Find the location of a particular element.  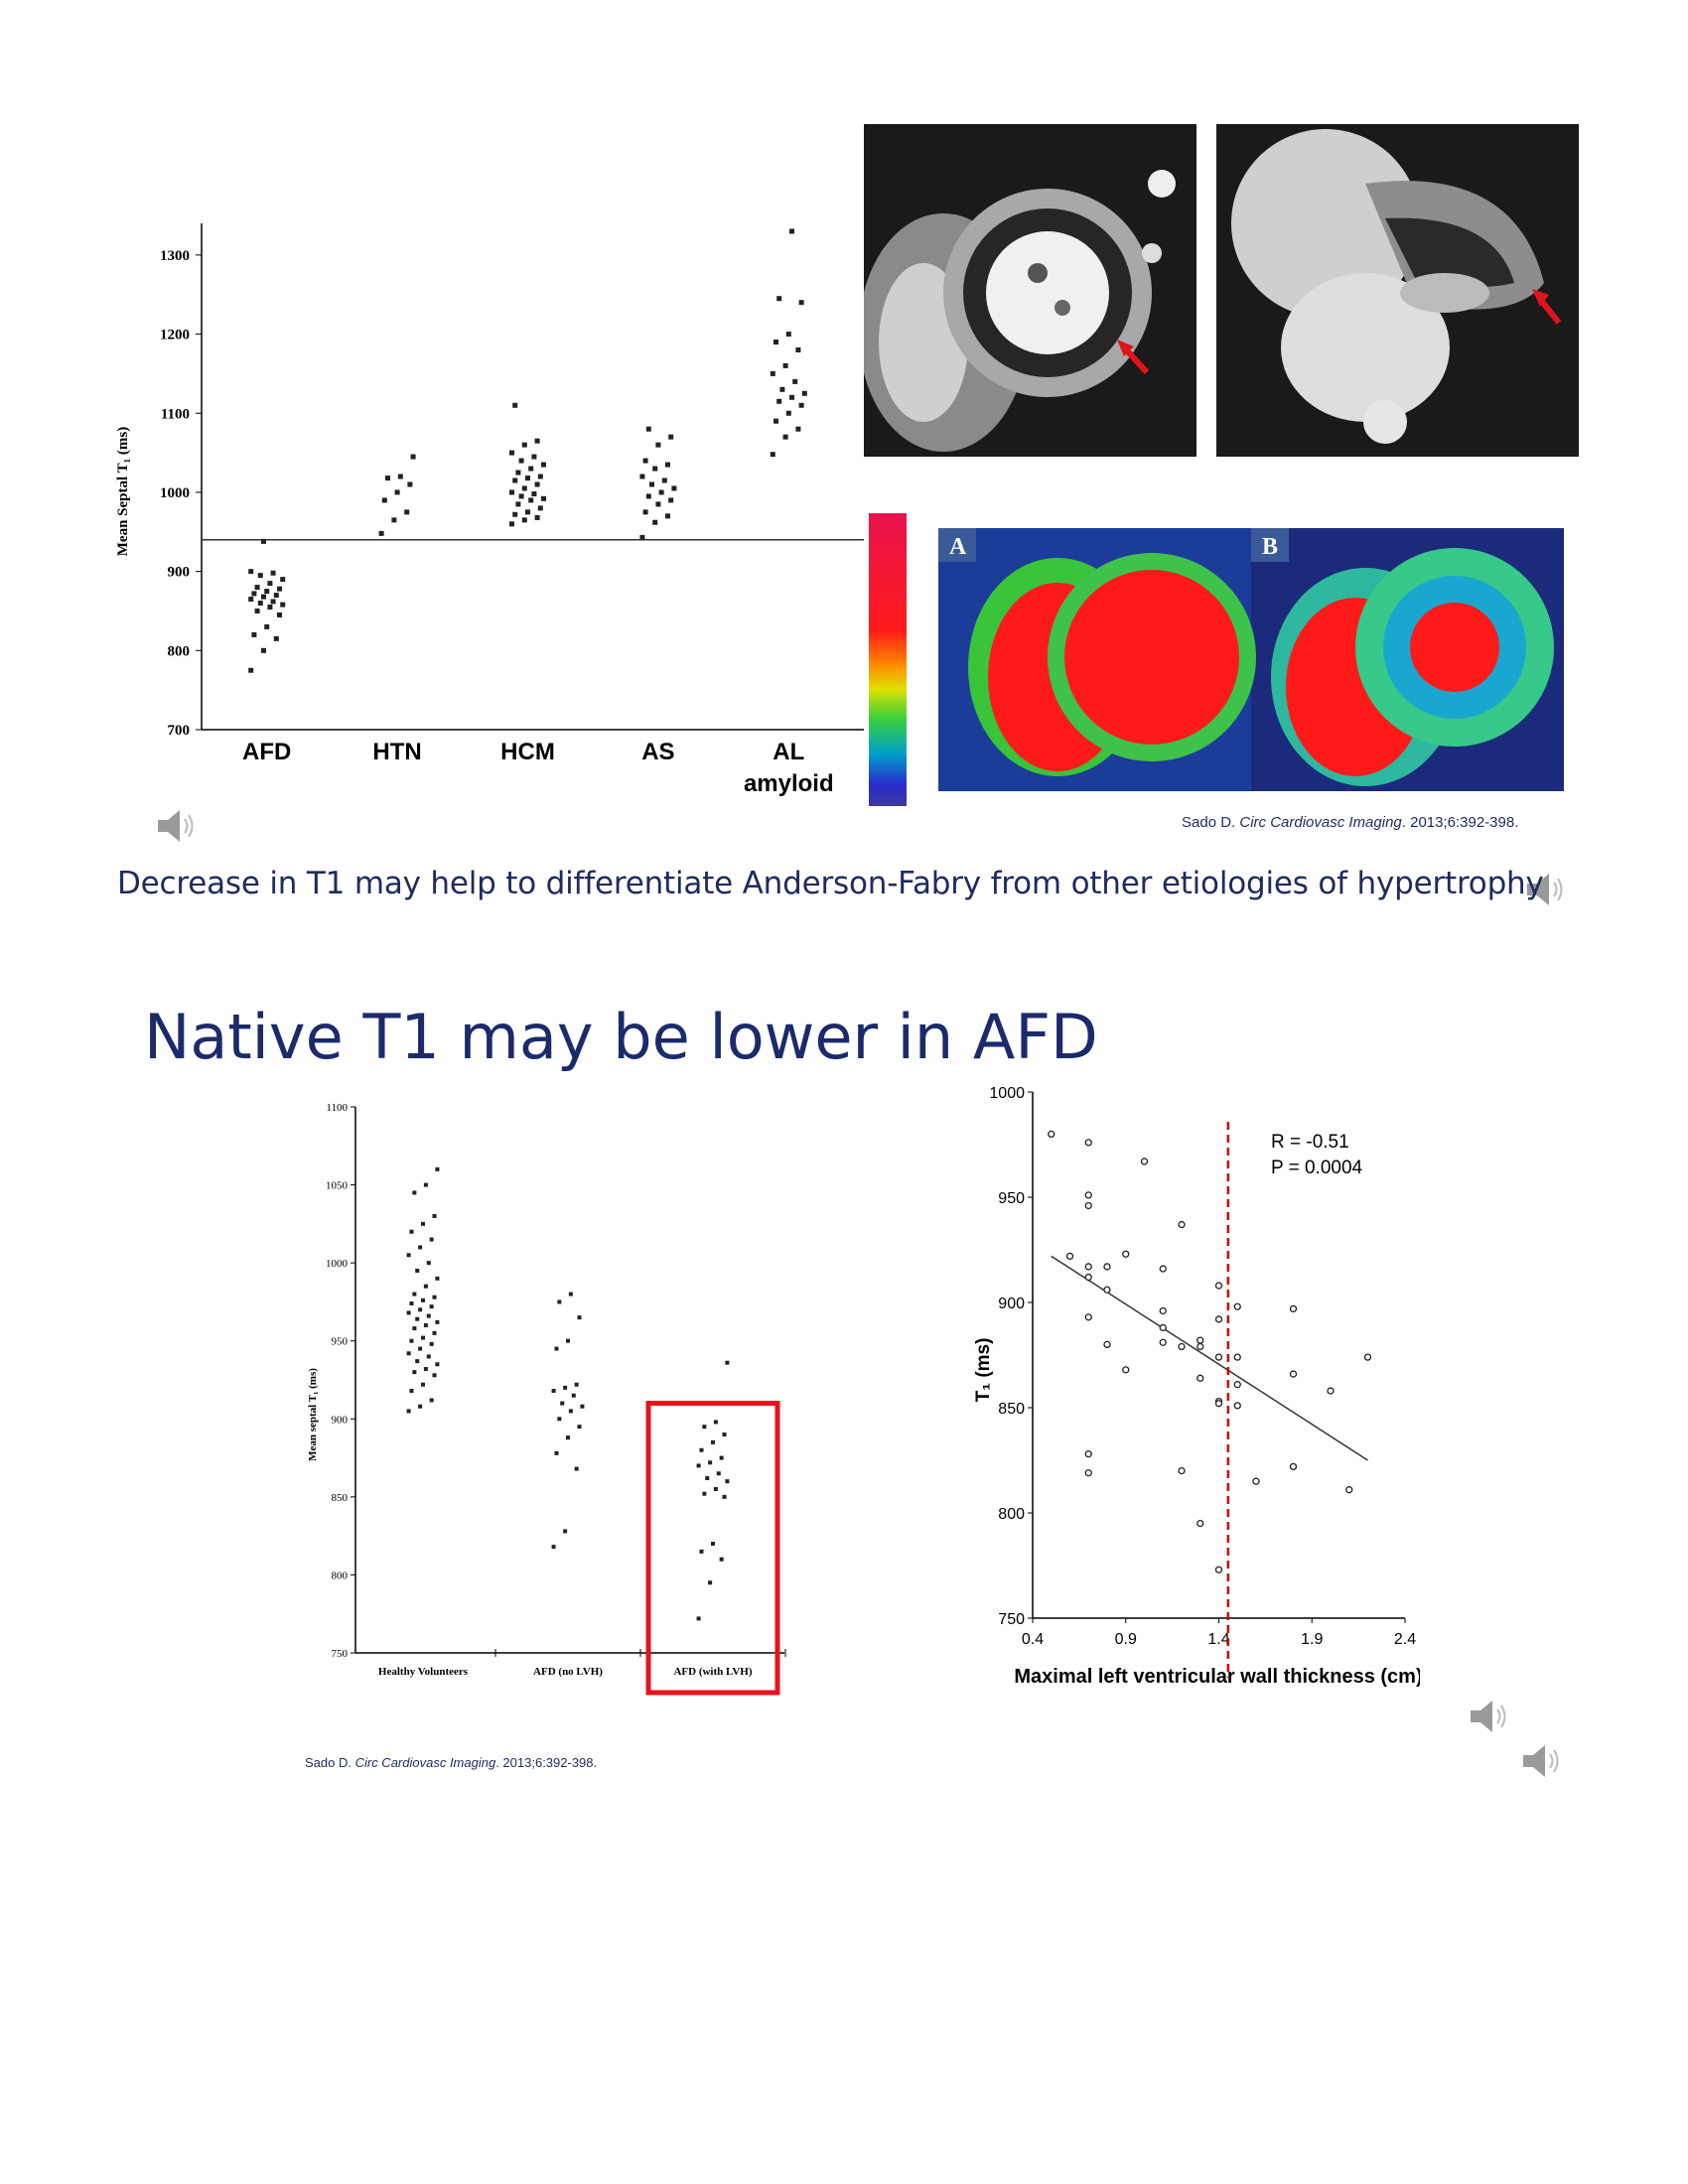

x-tick-label: amyloid is located at coordinates (789, 783).